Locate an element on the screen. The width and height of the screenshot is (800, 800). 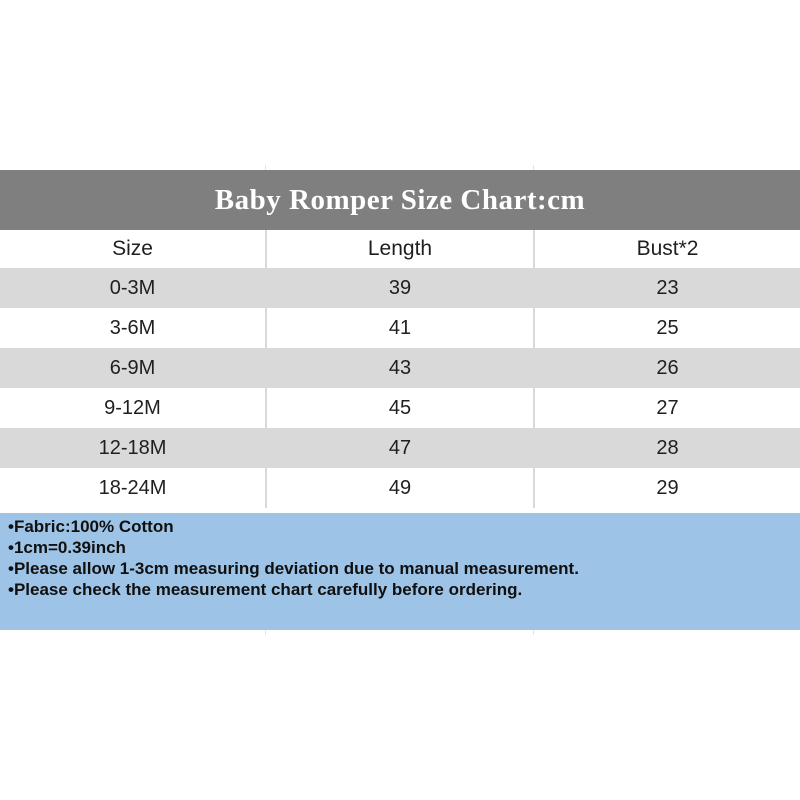
cell-size: 18-24M is located at coordinates (133, 488).